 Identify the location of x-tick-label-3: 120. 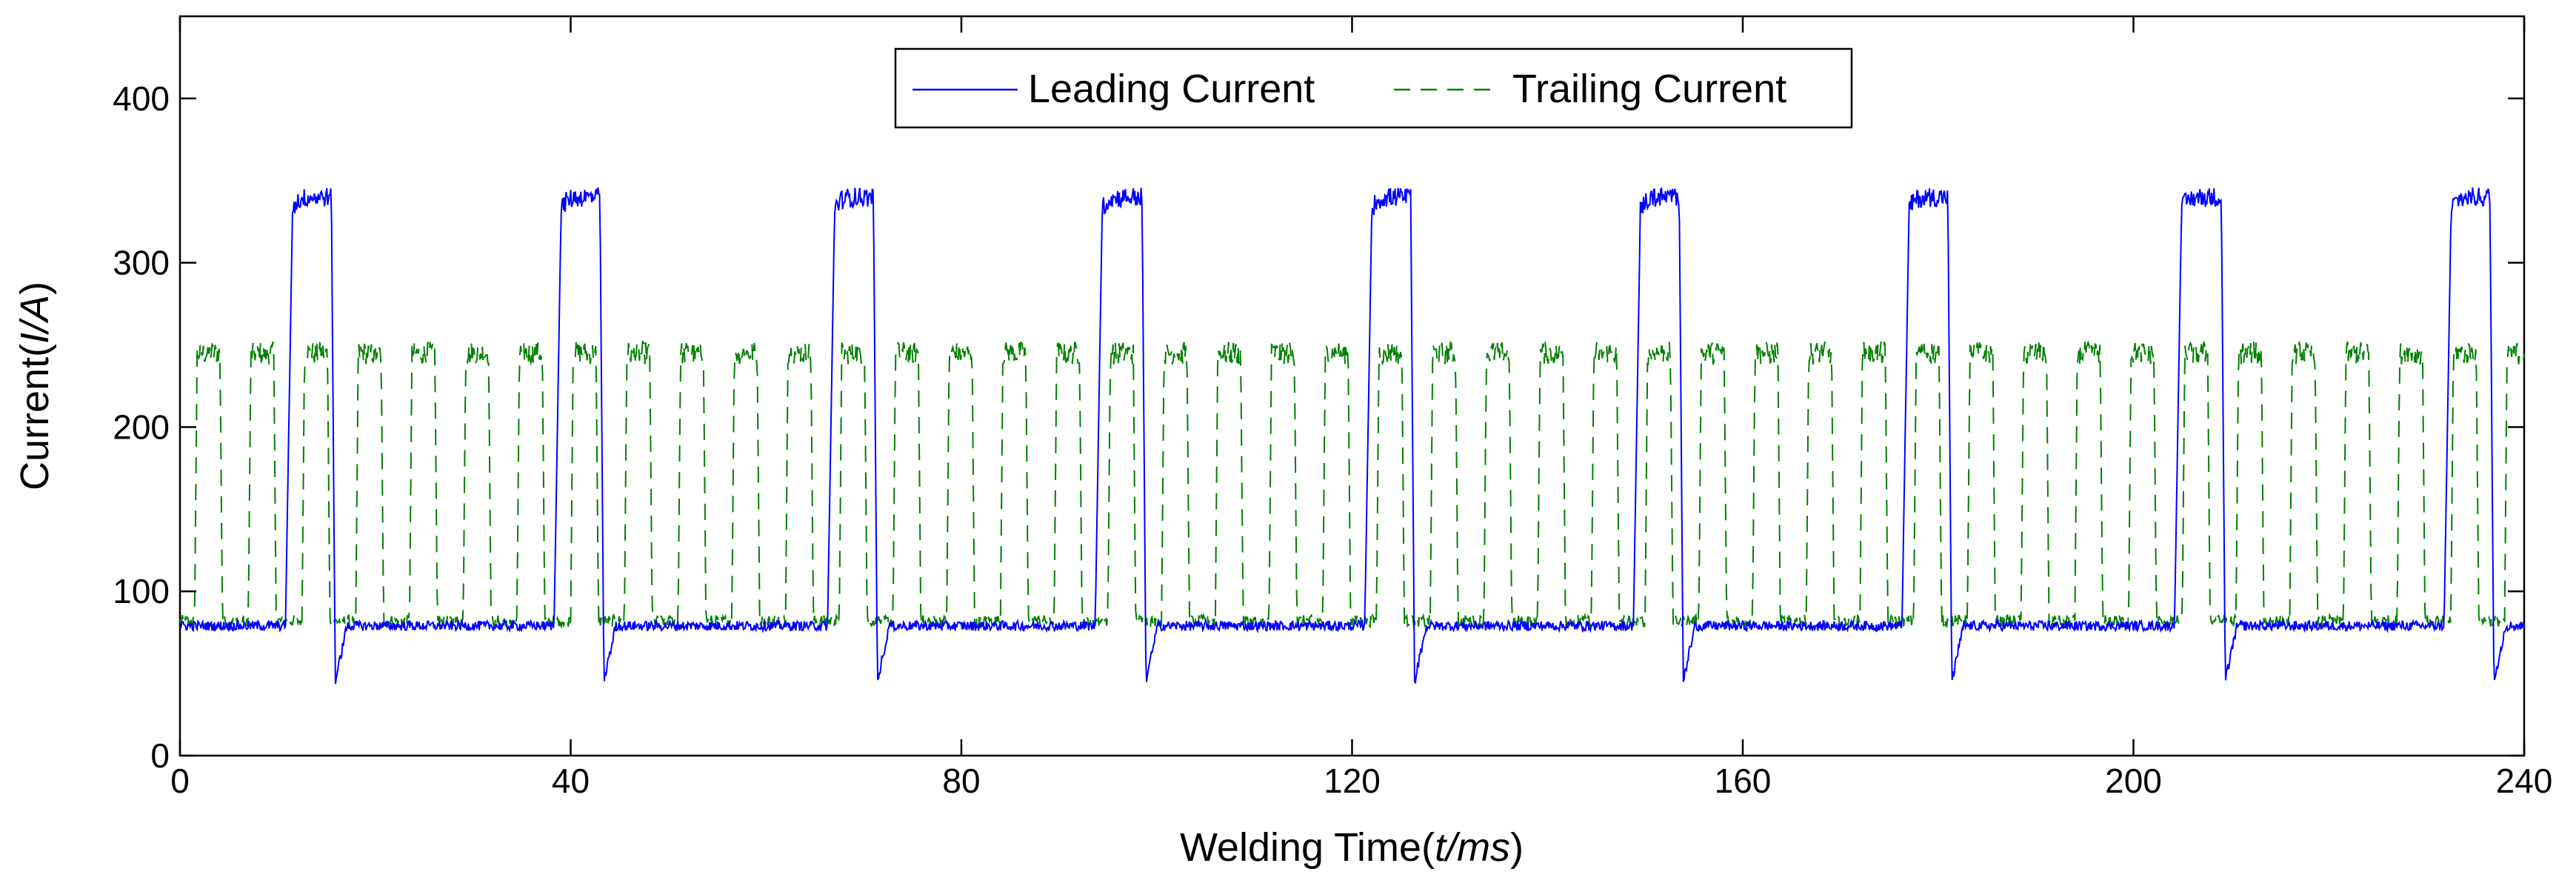
(1352, 781).